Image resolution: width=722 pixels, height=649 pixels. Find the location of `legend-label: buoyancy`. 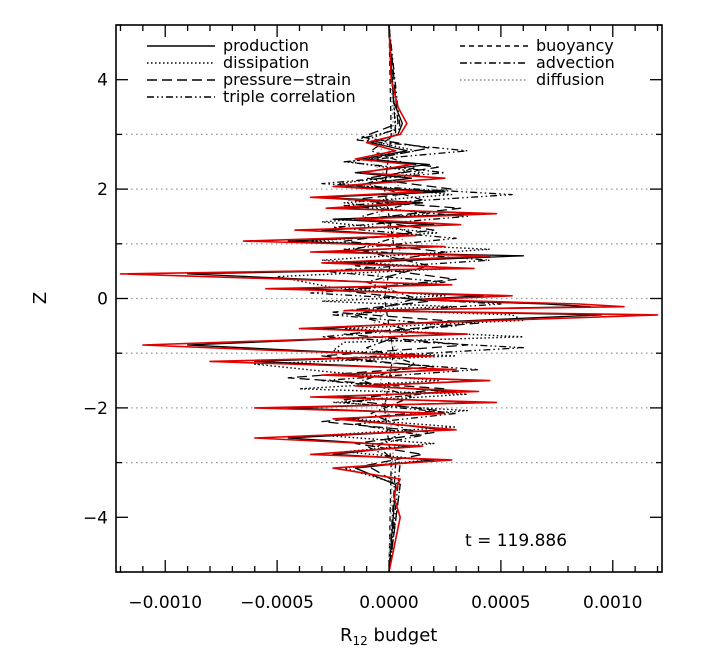

legend-label: buoyancy is located at coordinates (575, 45).